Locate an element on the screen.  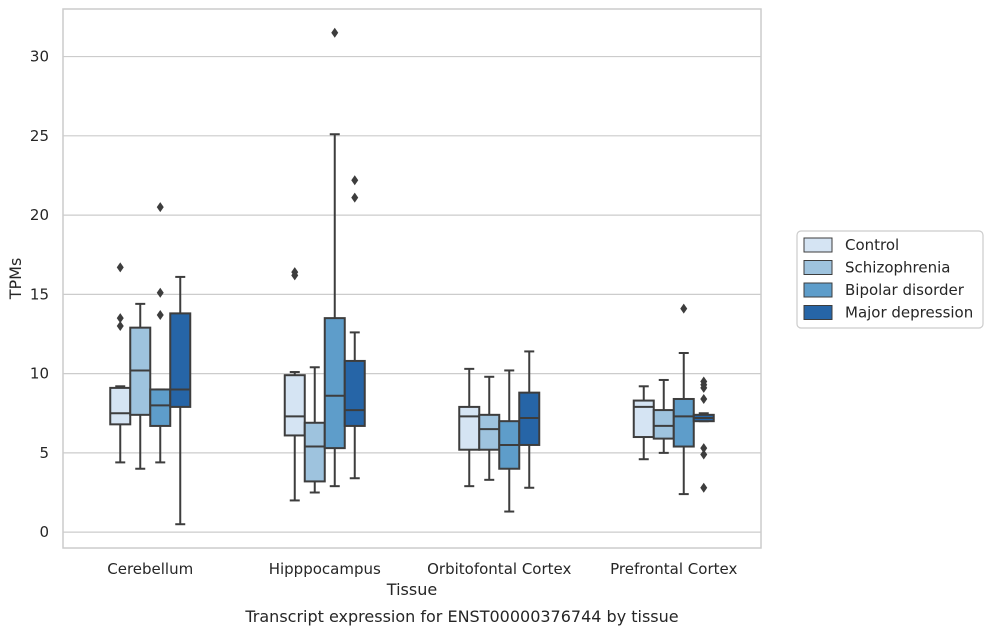
y-tick-label: 20 is located at coordinates (39, 215).